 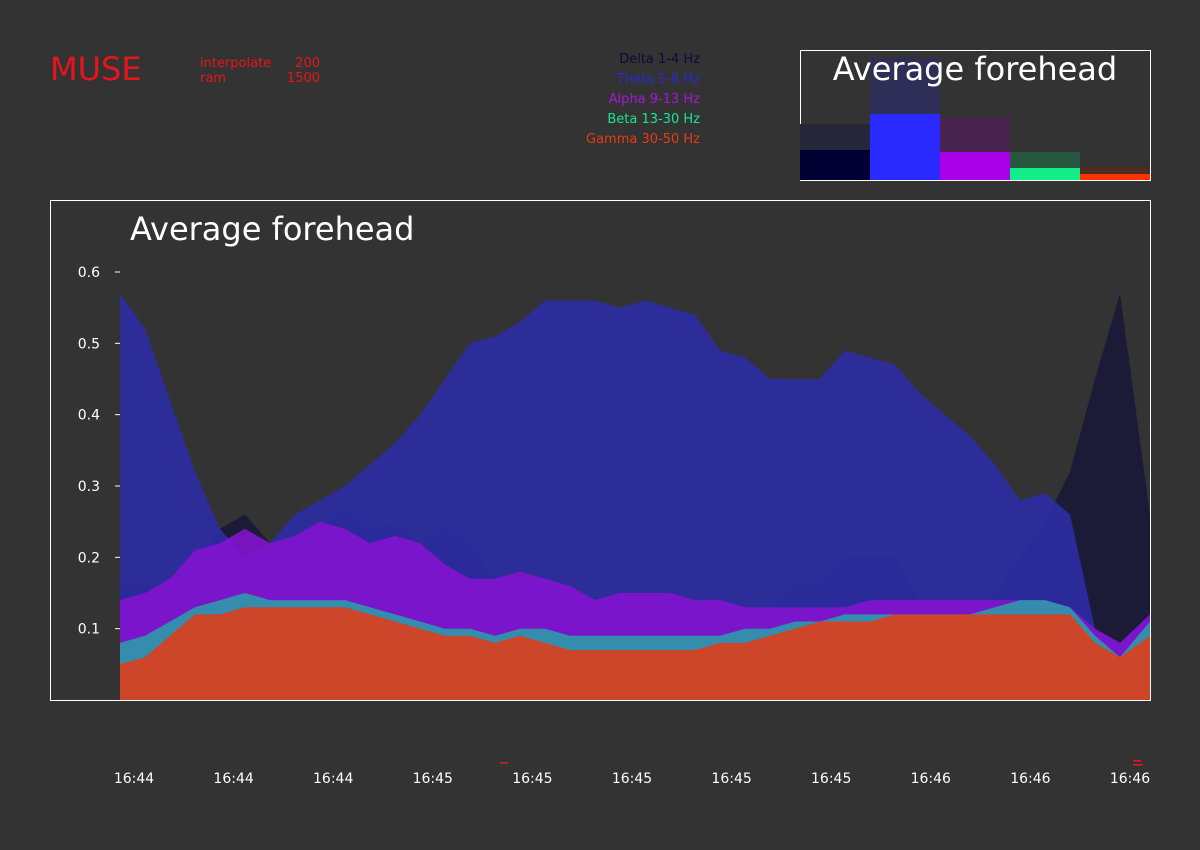 I want to click on bar-chart-frame, so click(x=975, y=115).